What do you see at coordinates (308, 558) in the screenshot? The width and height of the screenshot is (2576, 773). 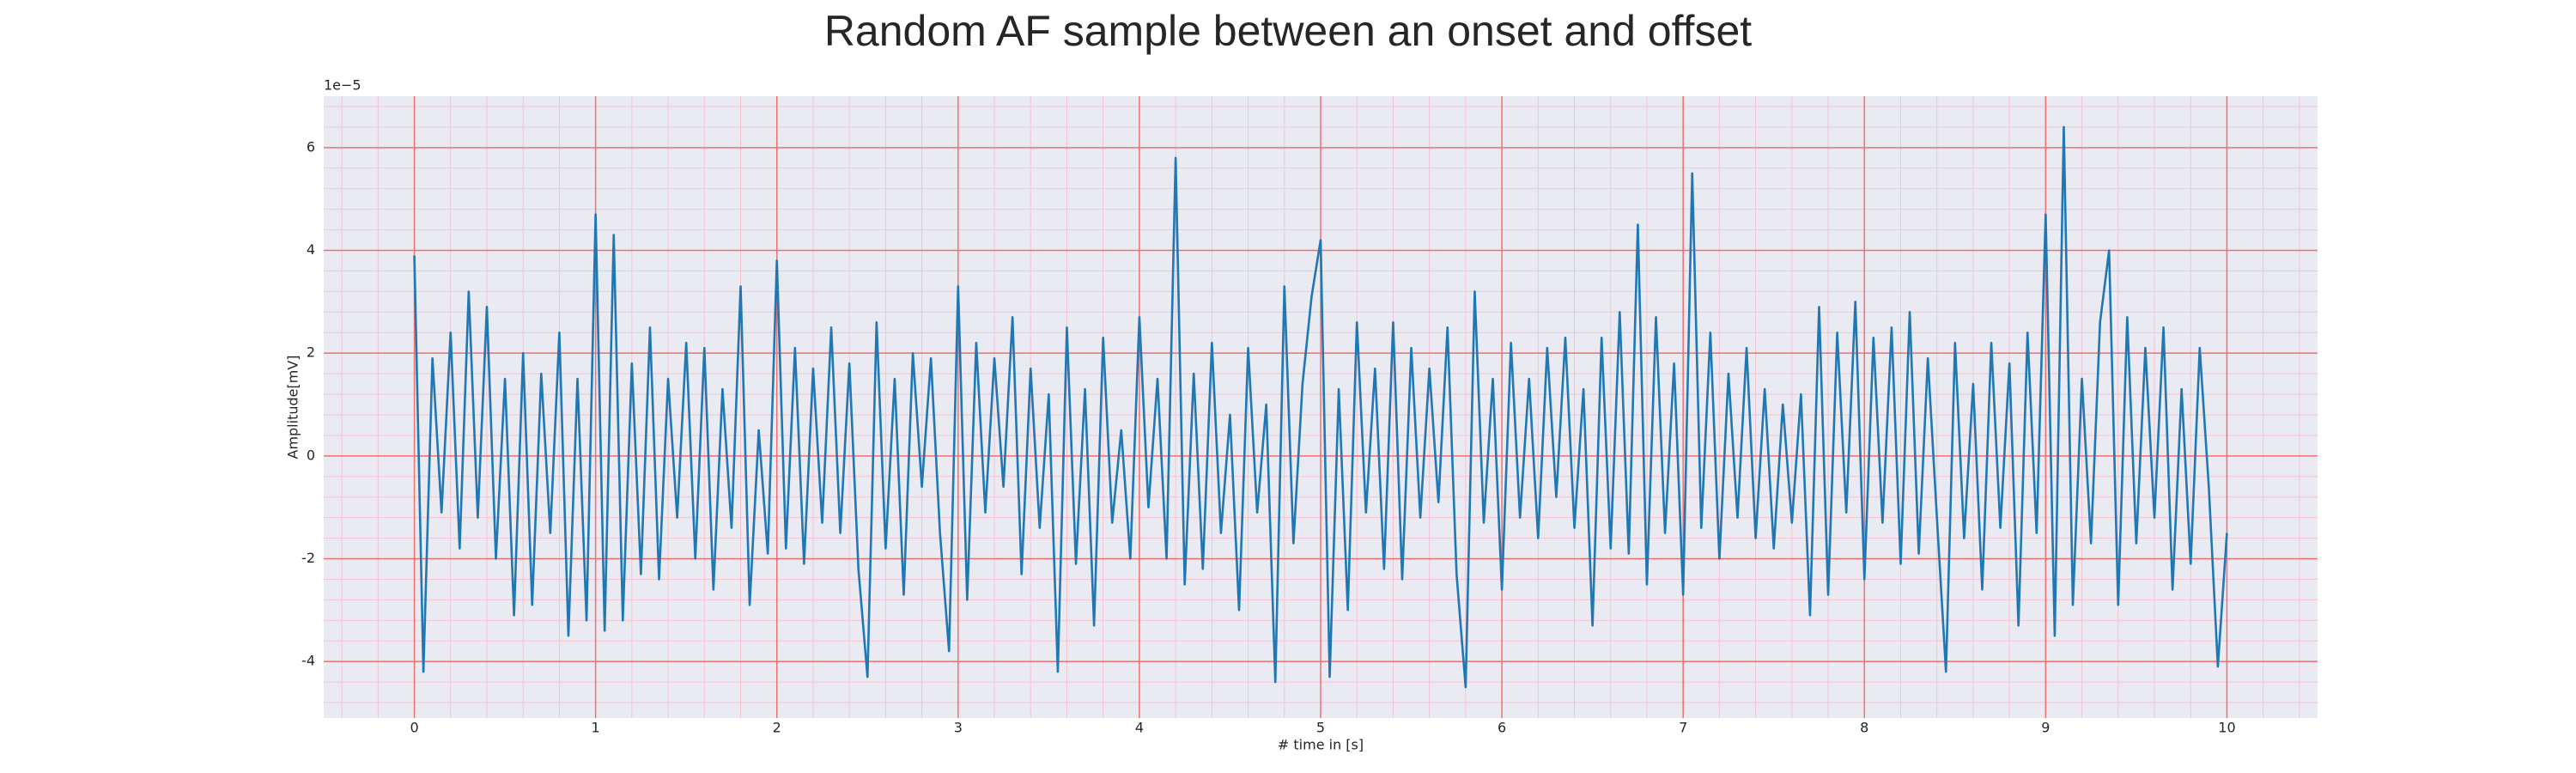 I see `y-tick-label: -2` at bounding box center [308, 558].